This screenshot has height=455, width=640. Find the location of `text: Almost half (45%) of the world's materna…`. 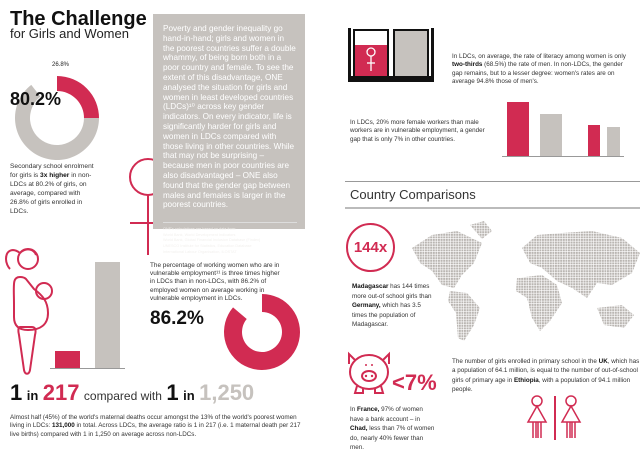

text: Almost half (45%) of the world's materna… is located at coordinates (153, 422).